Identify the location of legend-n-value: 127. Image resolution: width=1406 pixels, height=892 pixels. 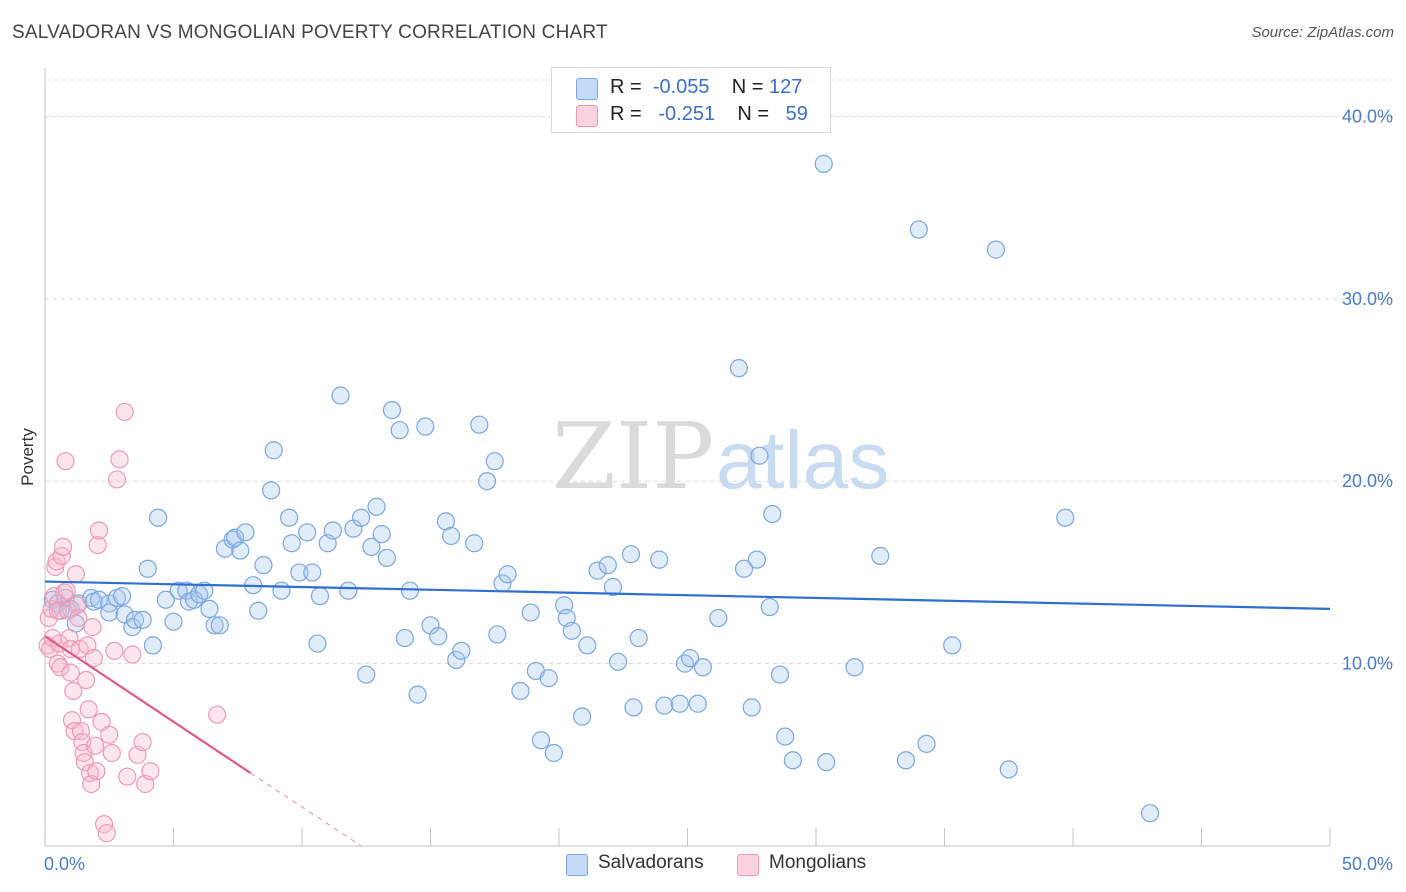
(786, 87).